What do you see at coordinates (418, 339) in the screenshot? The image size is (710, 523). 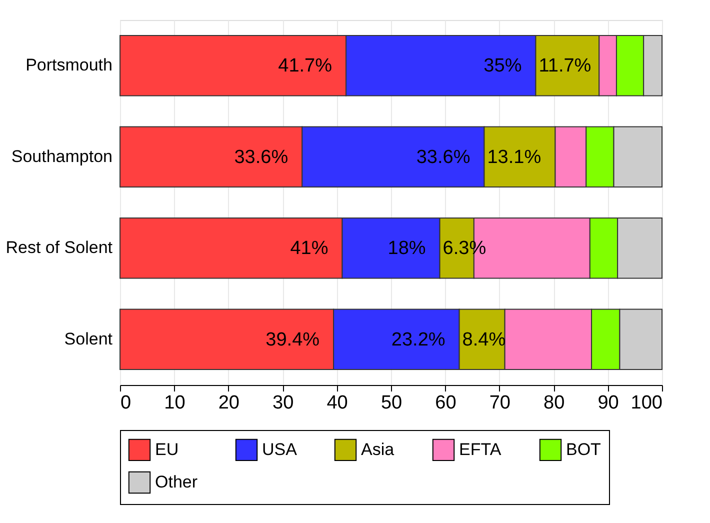 I see `data-label: 23.2%` at bounding box center [418, 339].